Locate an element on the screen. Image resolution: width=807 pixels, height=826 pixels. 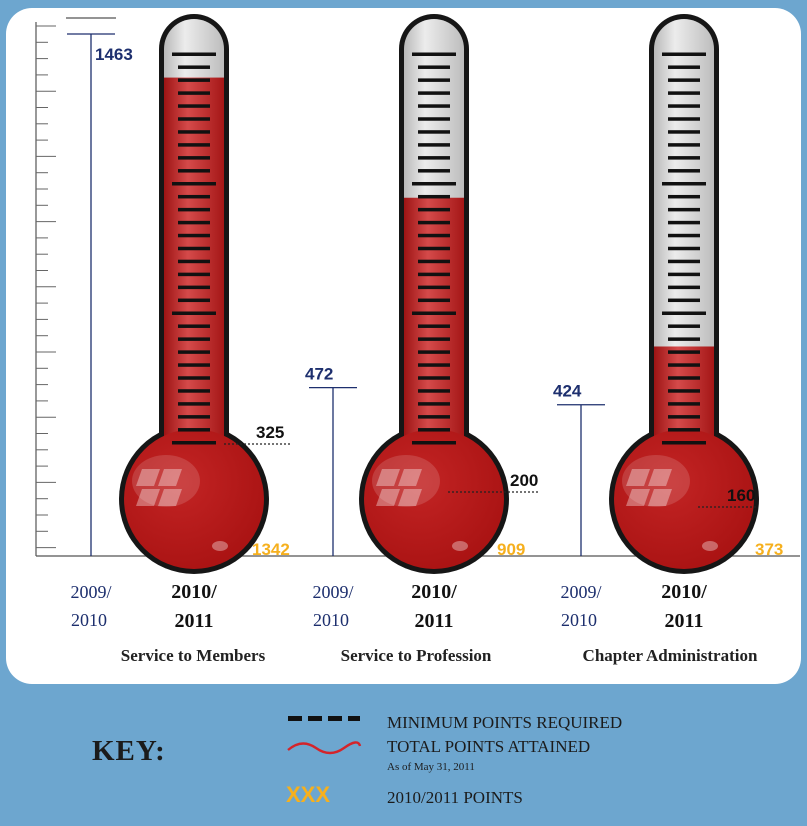
legend-item-minimum: MINIMUM POINTS REQUIRED is located at coordinates (504, 722).